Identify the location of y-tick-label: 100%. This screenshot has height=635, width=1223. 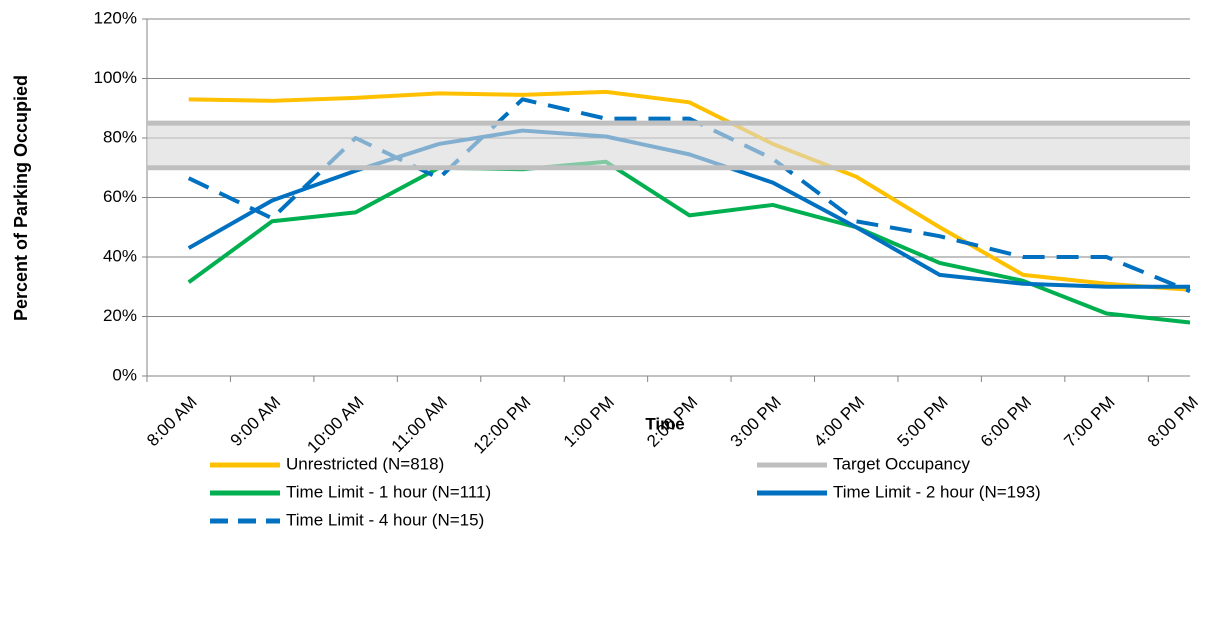
(115, 77).